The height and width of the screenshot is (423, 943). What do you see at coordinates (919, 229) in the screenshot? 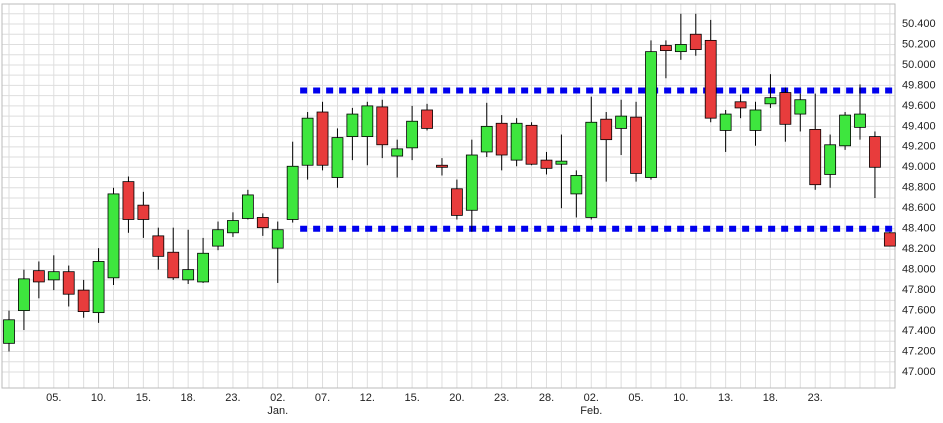
I see `y-tick-label: 48.400` at bounding box center [919, 229].